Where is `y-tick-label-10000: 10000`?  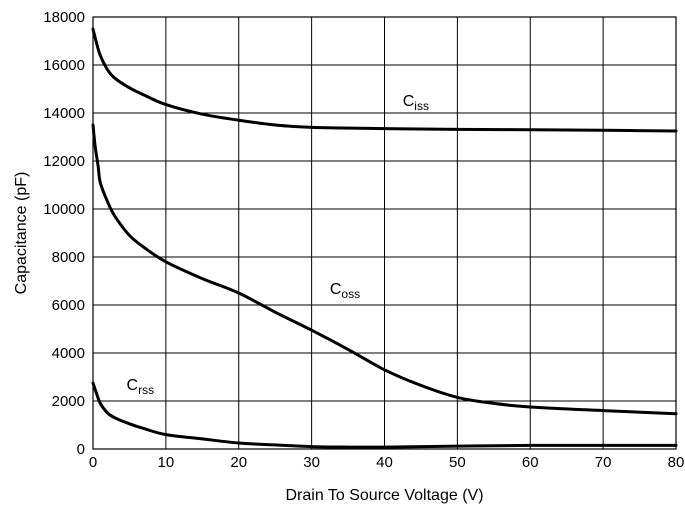 y-tick-label-10000: 10000 is located at coordinates (64, 209).